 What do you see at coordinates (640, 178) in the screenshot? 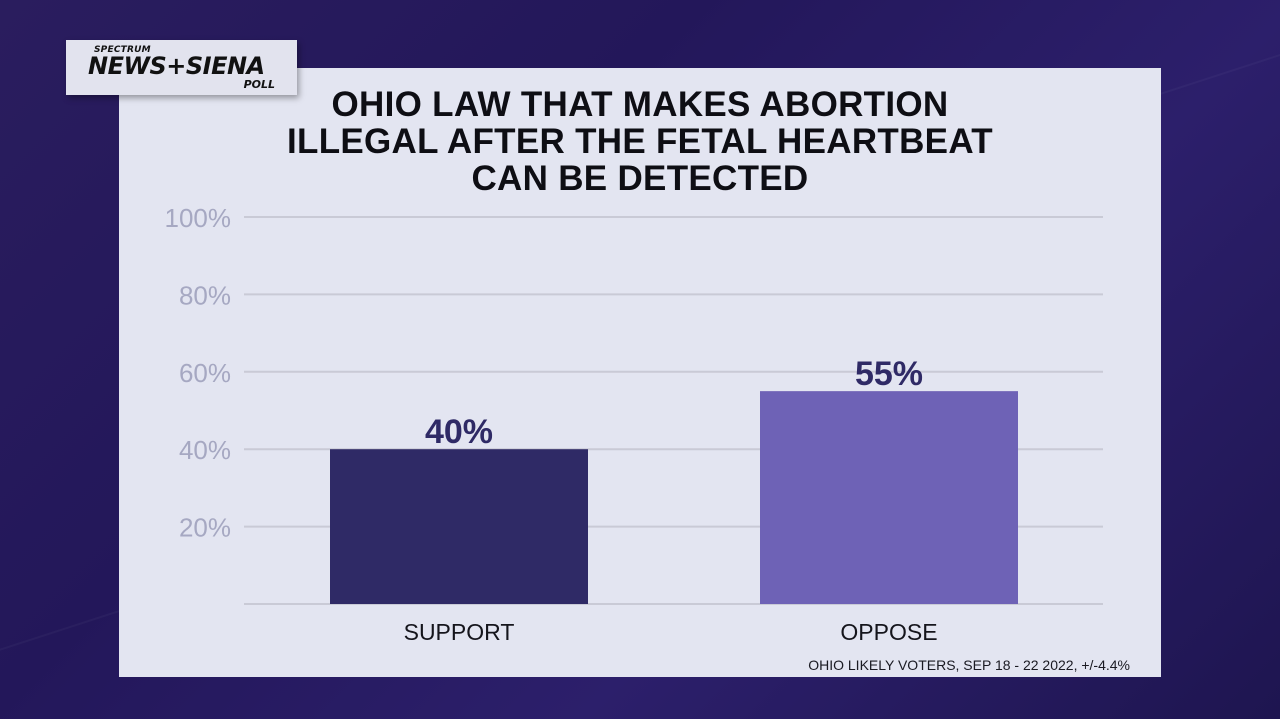
I see `title-line: CAN BE DETECTED` at bounding box center [640, 178].